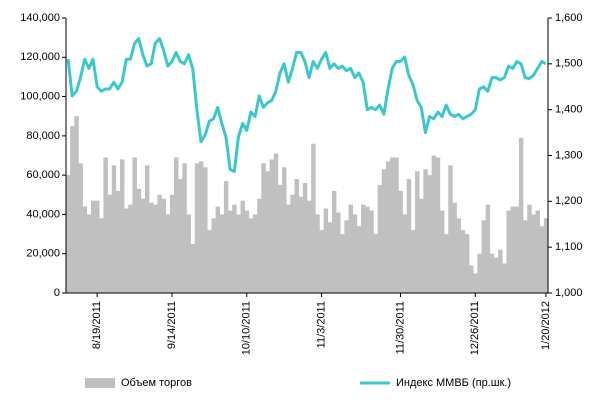 This screenshot has width=594, height=408. Describe the element at coordinates (40, 18) in the screenshot. I see `y-tick-label: 140,000` at that location.